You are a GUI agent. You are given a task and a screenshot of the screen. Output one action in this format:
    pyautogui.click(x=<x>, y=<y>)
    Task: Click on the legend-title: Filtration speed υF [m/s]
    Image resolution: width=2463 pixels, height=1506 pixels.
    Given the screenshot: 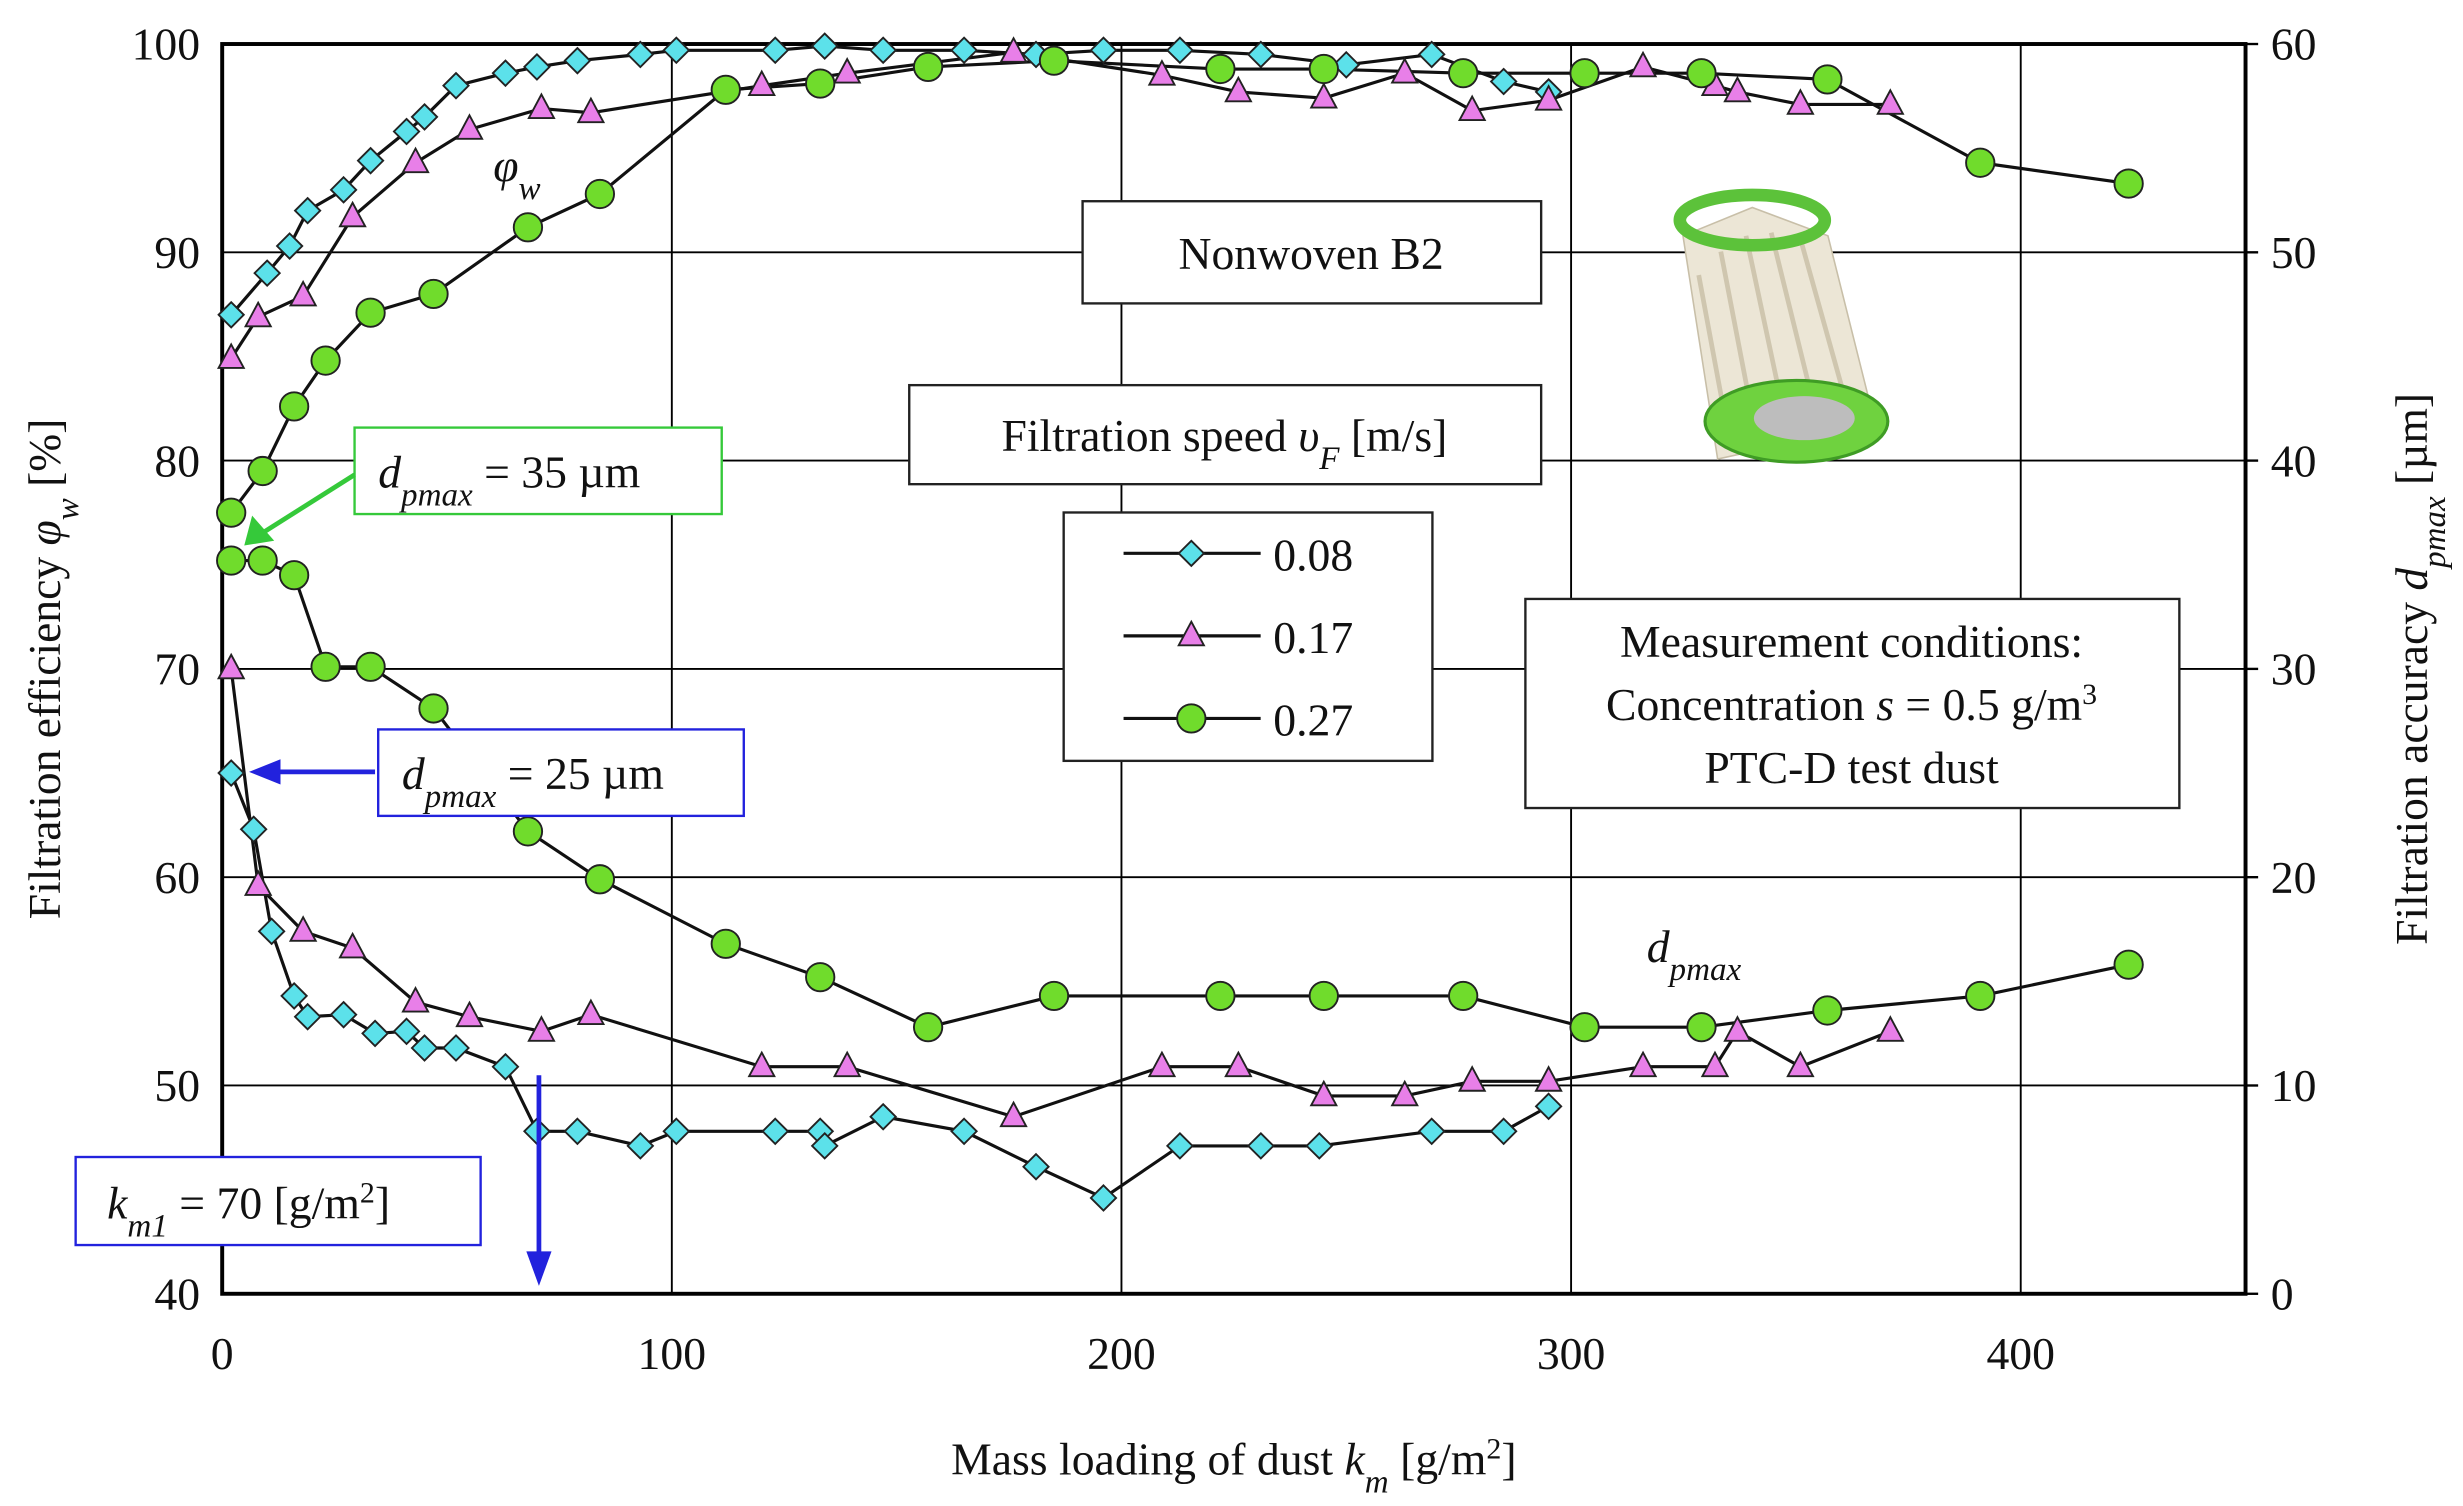 What is the action you would take?
    pyautogui.click(x=1224, y=443)
    